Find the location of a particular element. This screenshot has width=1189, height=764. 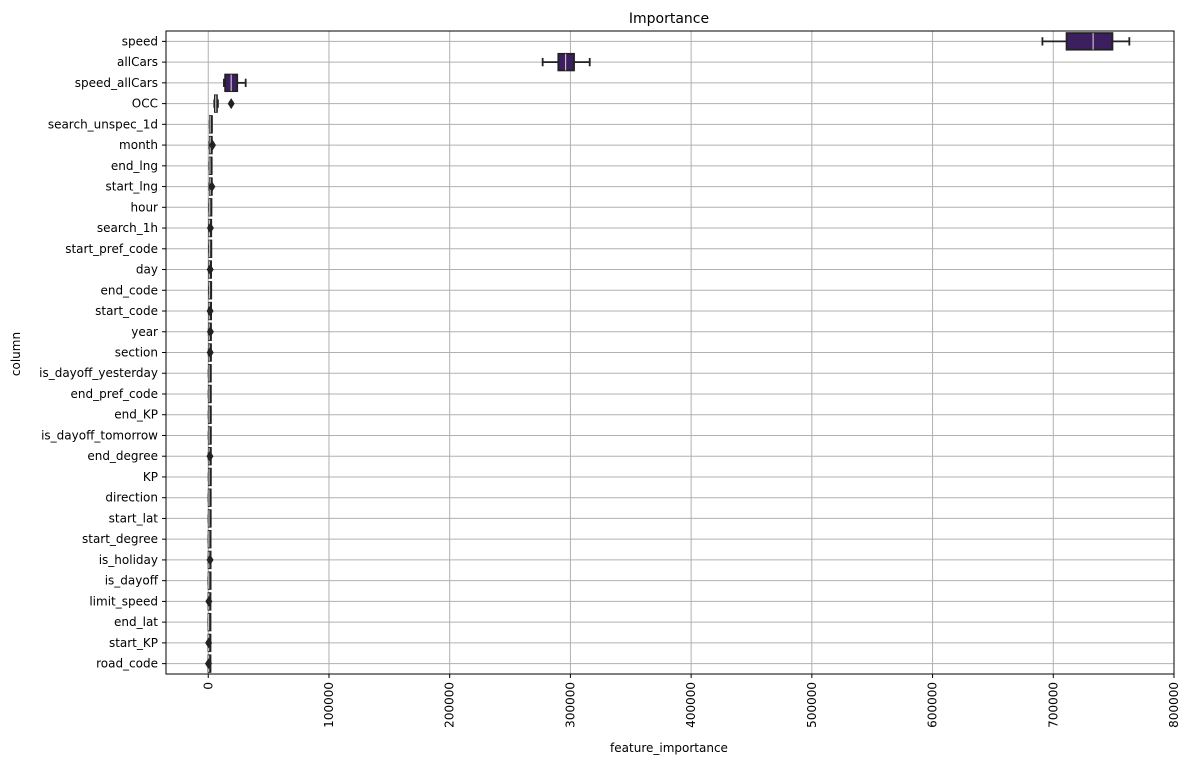

y-tick-label: is_dayoff_tomorrow is located at coordinates (99, 435).